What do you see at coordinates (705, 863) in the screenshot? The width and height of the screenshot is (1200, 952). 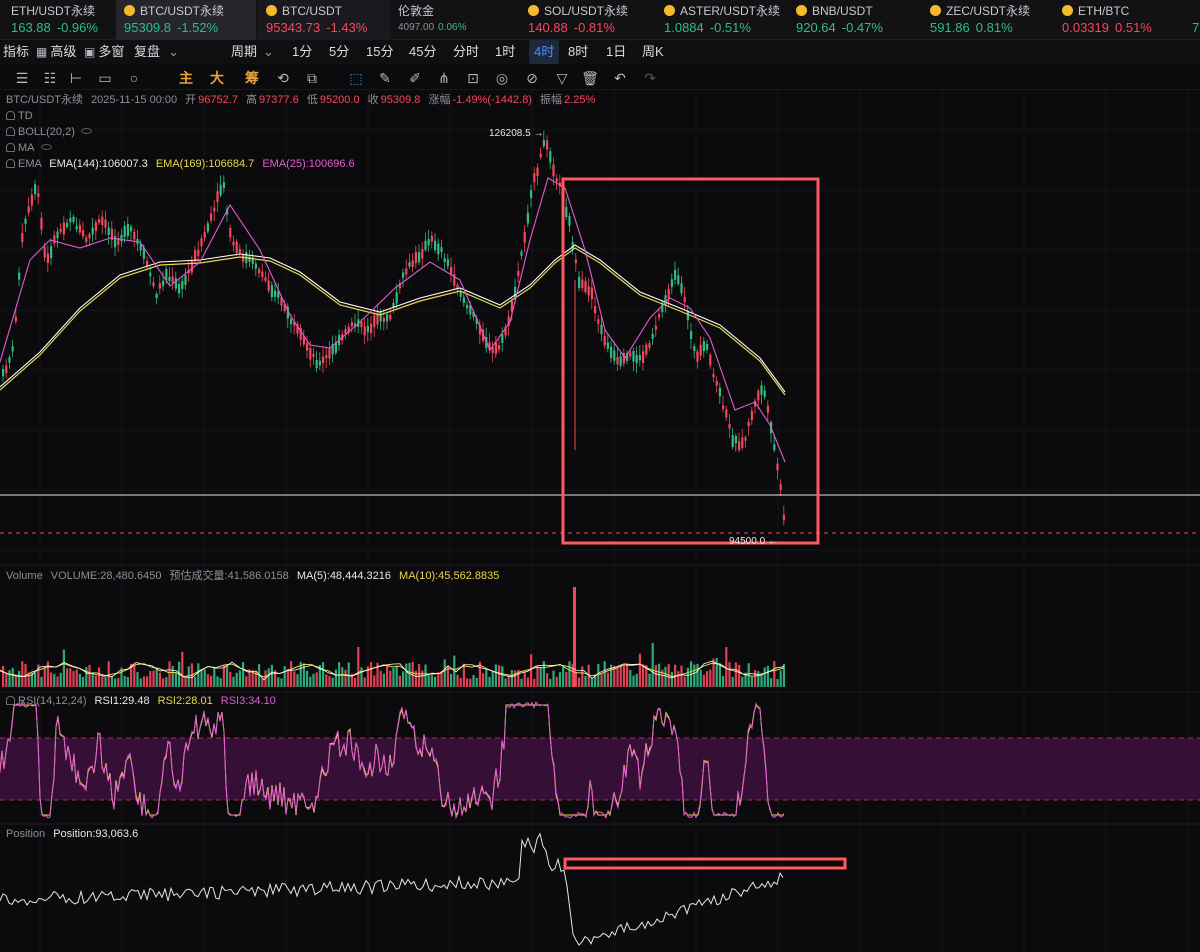 I see `position-annotation` at bounding box center [705, 863].